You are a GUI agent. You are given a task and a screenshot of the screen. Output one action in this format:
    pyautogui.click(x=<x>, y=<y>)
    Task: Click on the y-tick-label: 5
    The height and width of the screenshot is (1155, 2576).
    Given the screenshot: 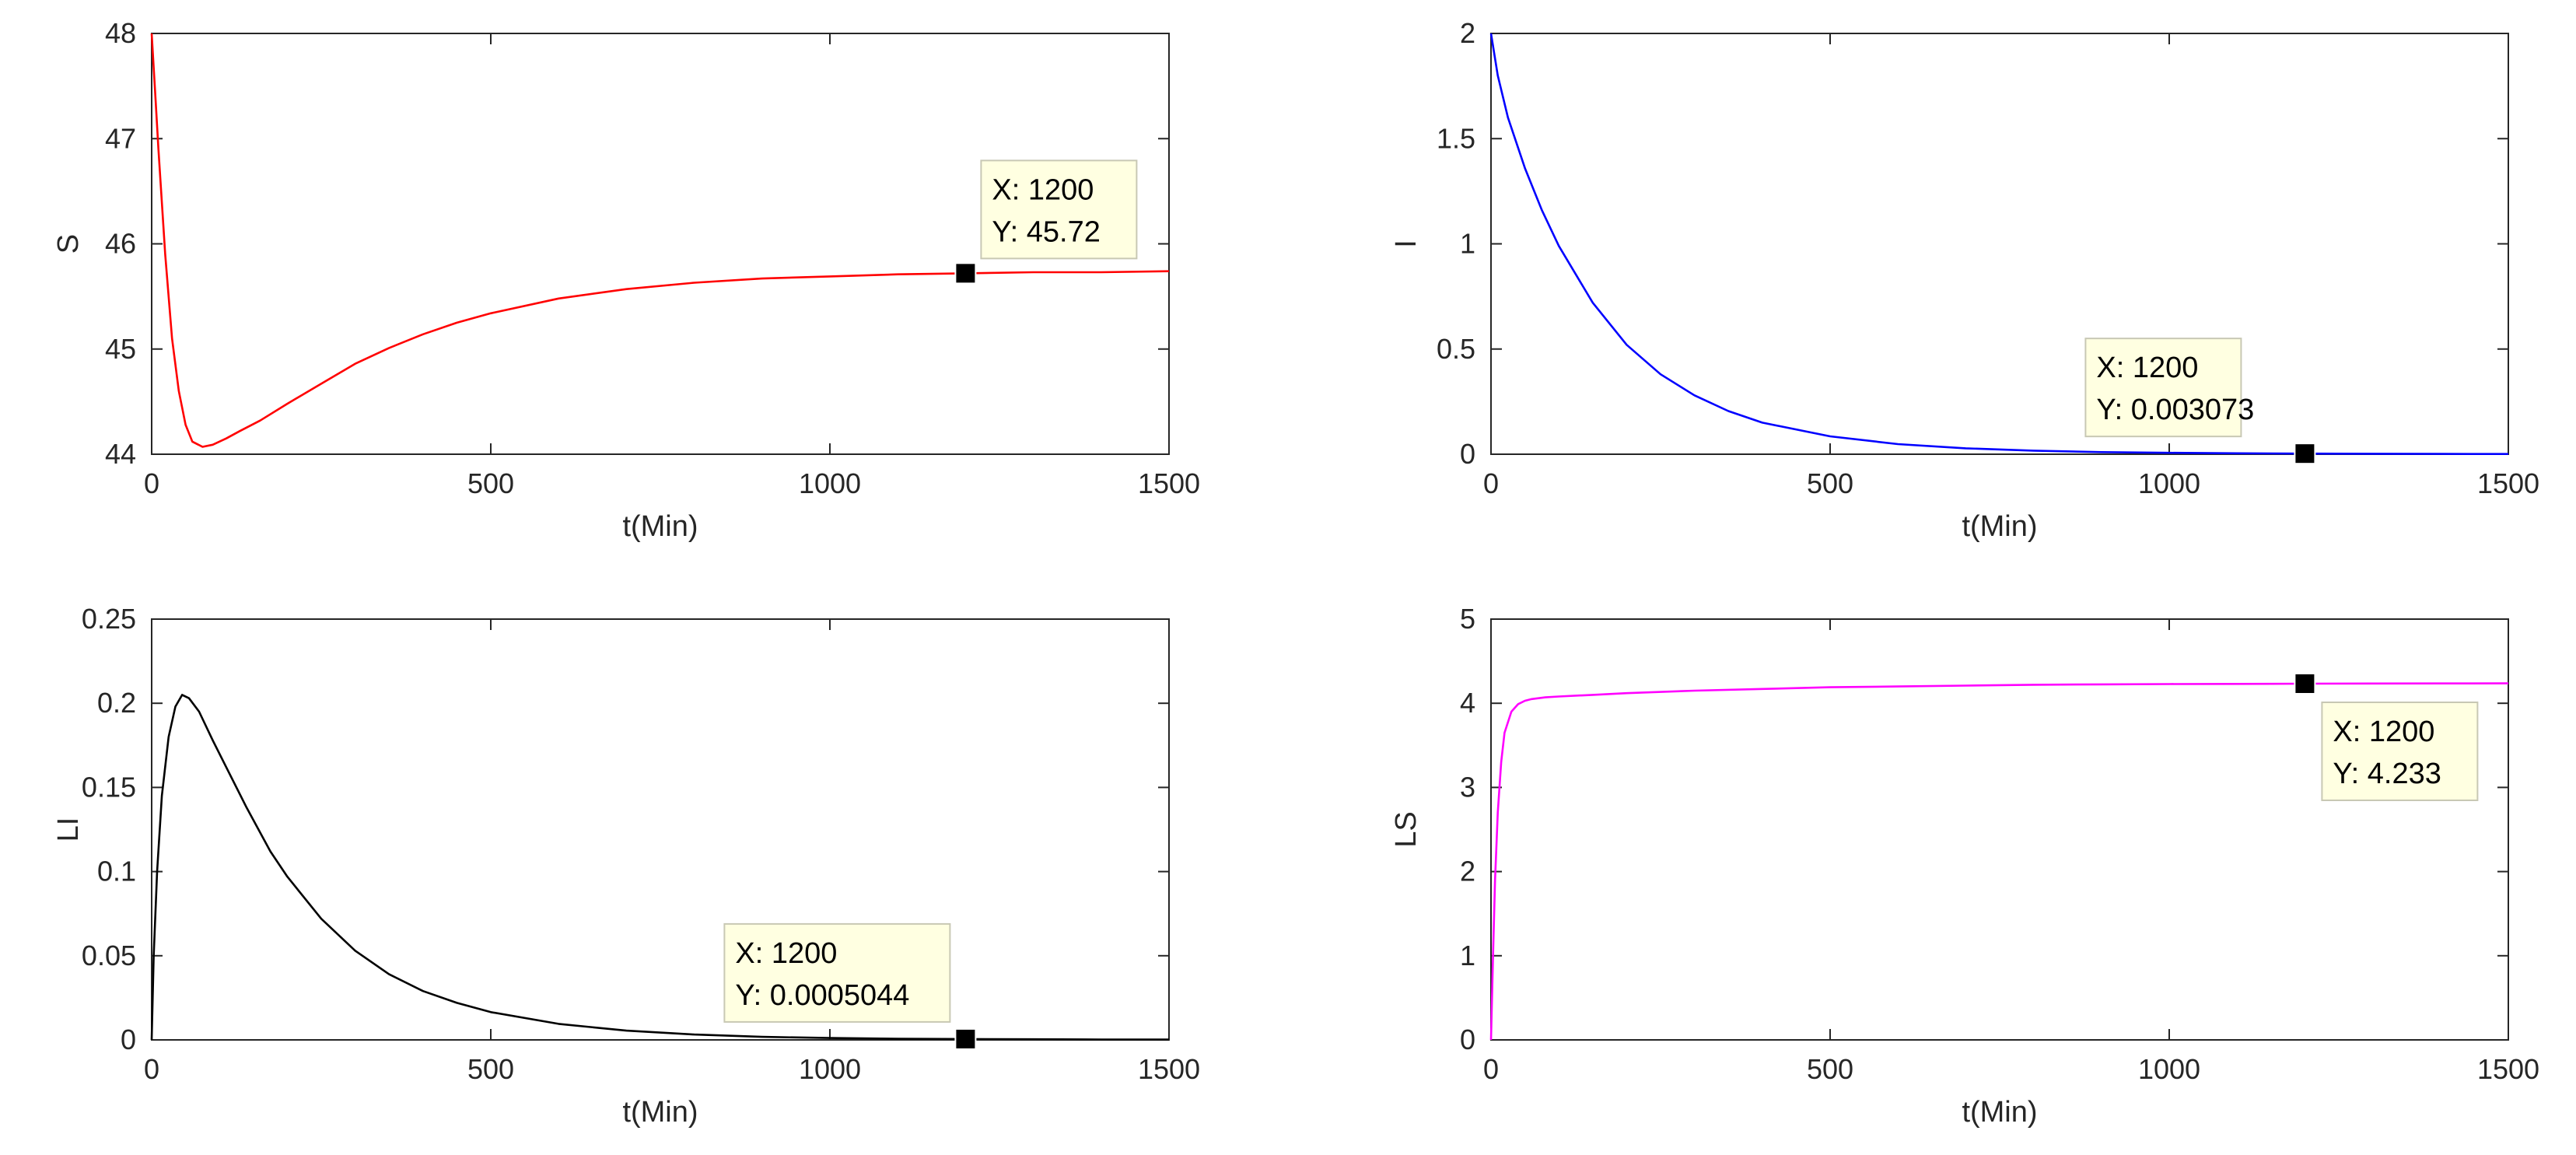 What is the action you would take?
    pyautogui.click(x=1468, y=619)
    